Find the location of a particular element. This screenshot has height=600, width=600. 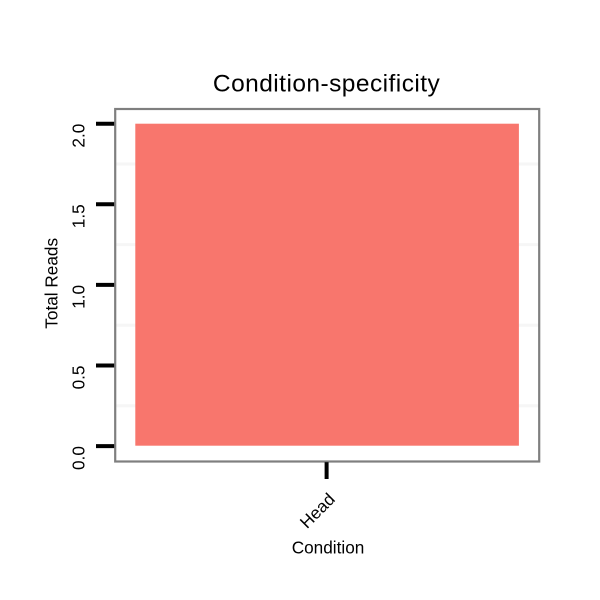

svg-text: Total Reads is located at coordinates (52, 283).